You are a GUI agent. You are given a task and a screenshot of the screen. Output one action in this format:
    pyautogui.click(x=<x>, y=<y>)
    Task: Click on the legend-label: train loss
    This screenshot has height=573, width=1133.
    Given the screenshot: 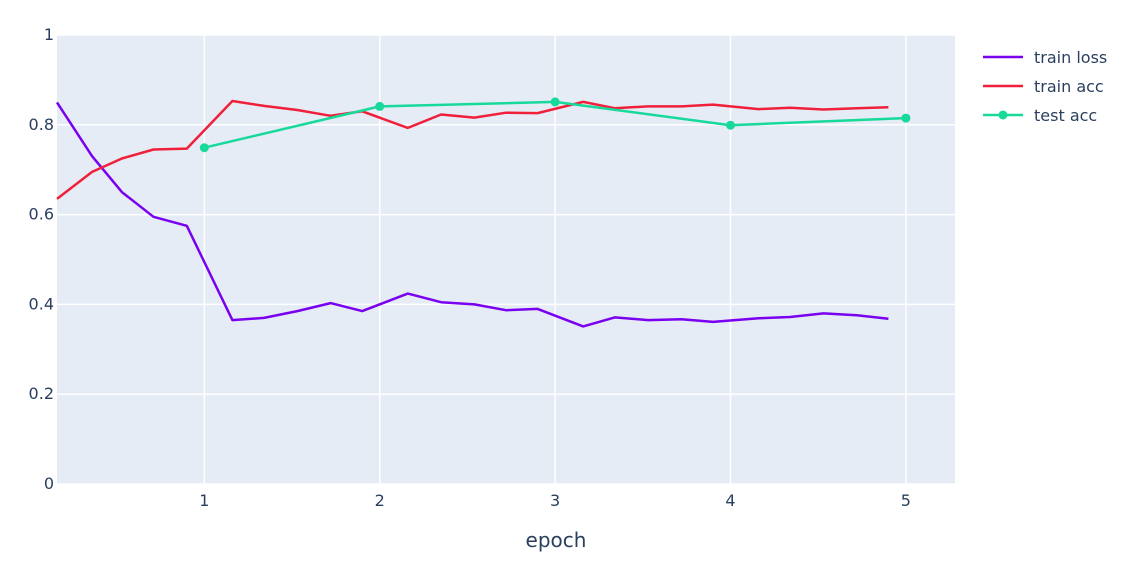 What is the action you would take?
    pyautogui.click(x=1070, y=57)
    